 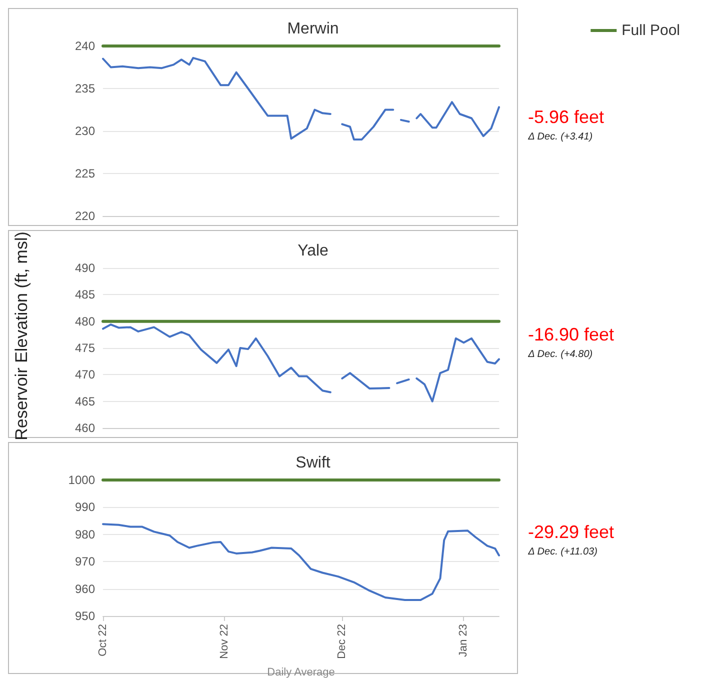 What do you see at coordinates (85, 321) in the screenshot?
I see `y-tick-label: 480` at bounding box center [85, 321].